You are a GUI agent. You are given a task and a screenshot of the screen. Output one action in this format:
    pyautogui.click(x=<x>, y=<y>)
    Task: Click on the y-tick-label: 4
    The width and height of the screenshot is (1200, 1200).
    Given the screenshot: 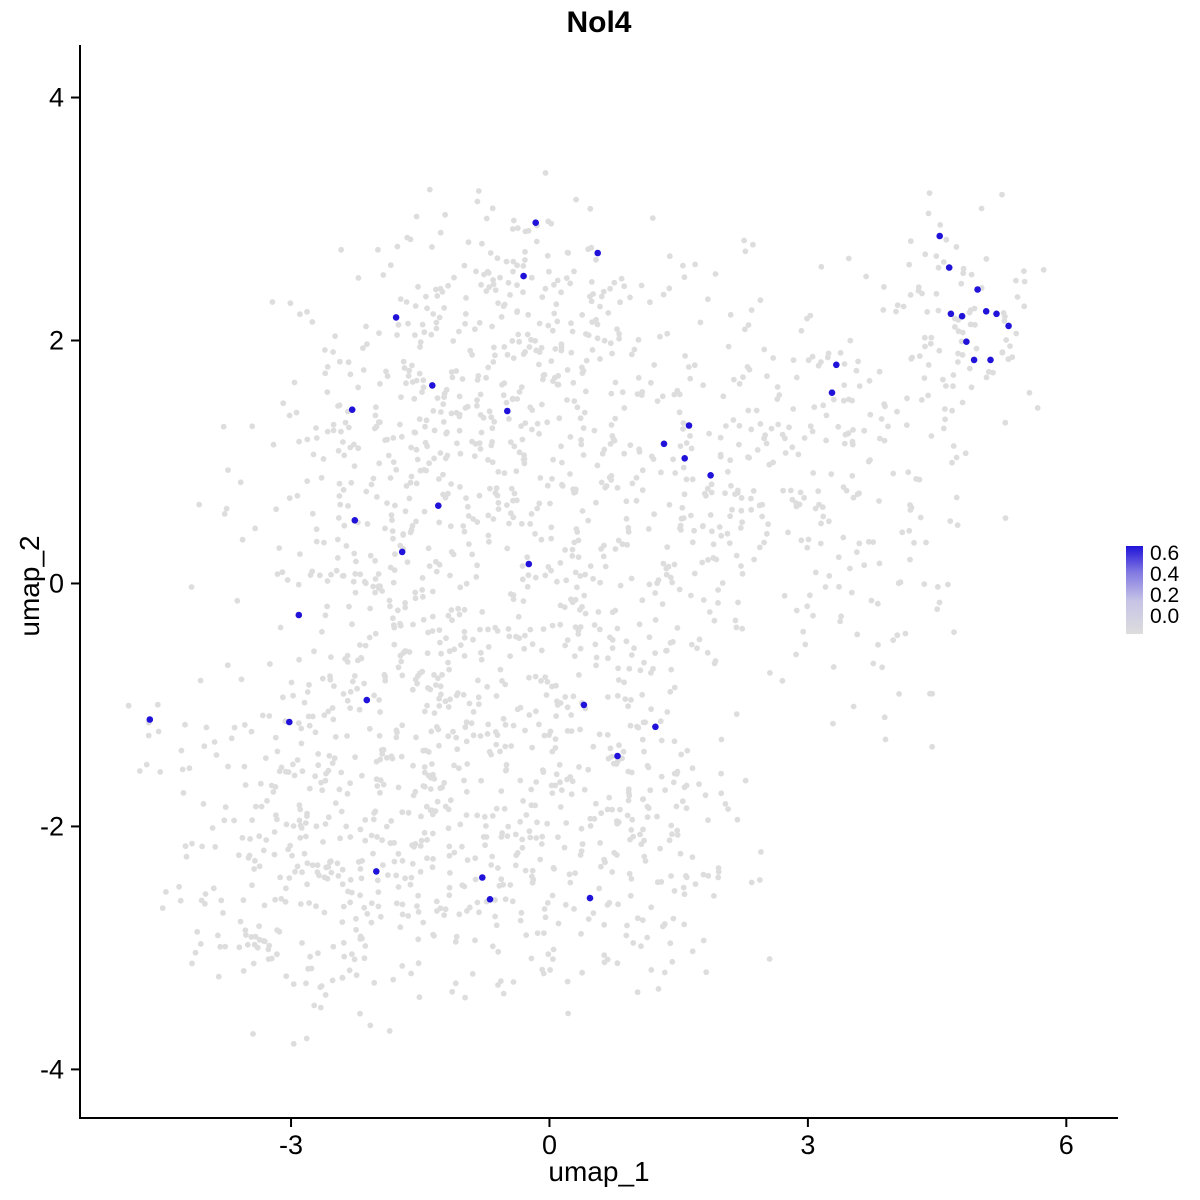 What is the action you would take?
    pyautogui.click(x=56, y=98)
    